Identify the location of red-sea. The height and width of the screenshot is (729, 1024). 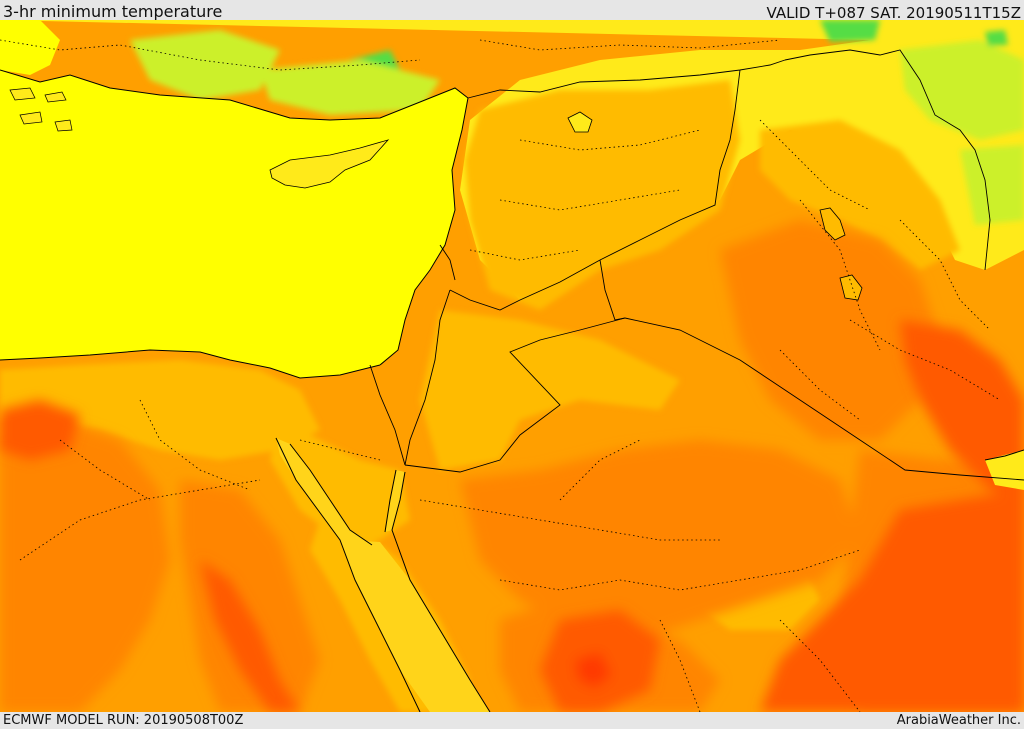
(415, 626).